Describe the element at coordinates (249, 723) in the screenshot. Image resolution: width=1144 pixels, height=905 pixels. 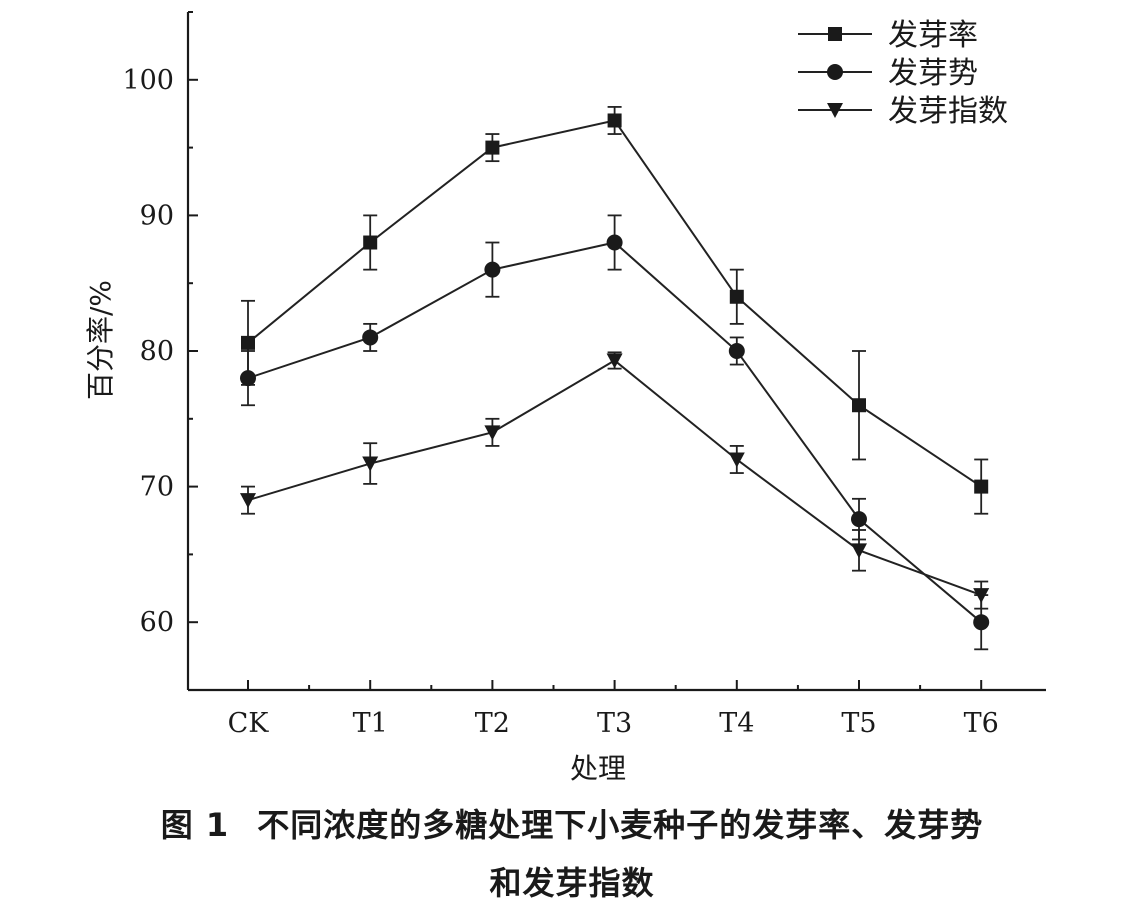
I see `x-tick-label: CK` at that location.